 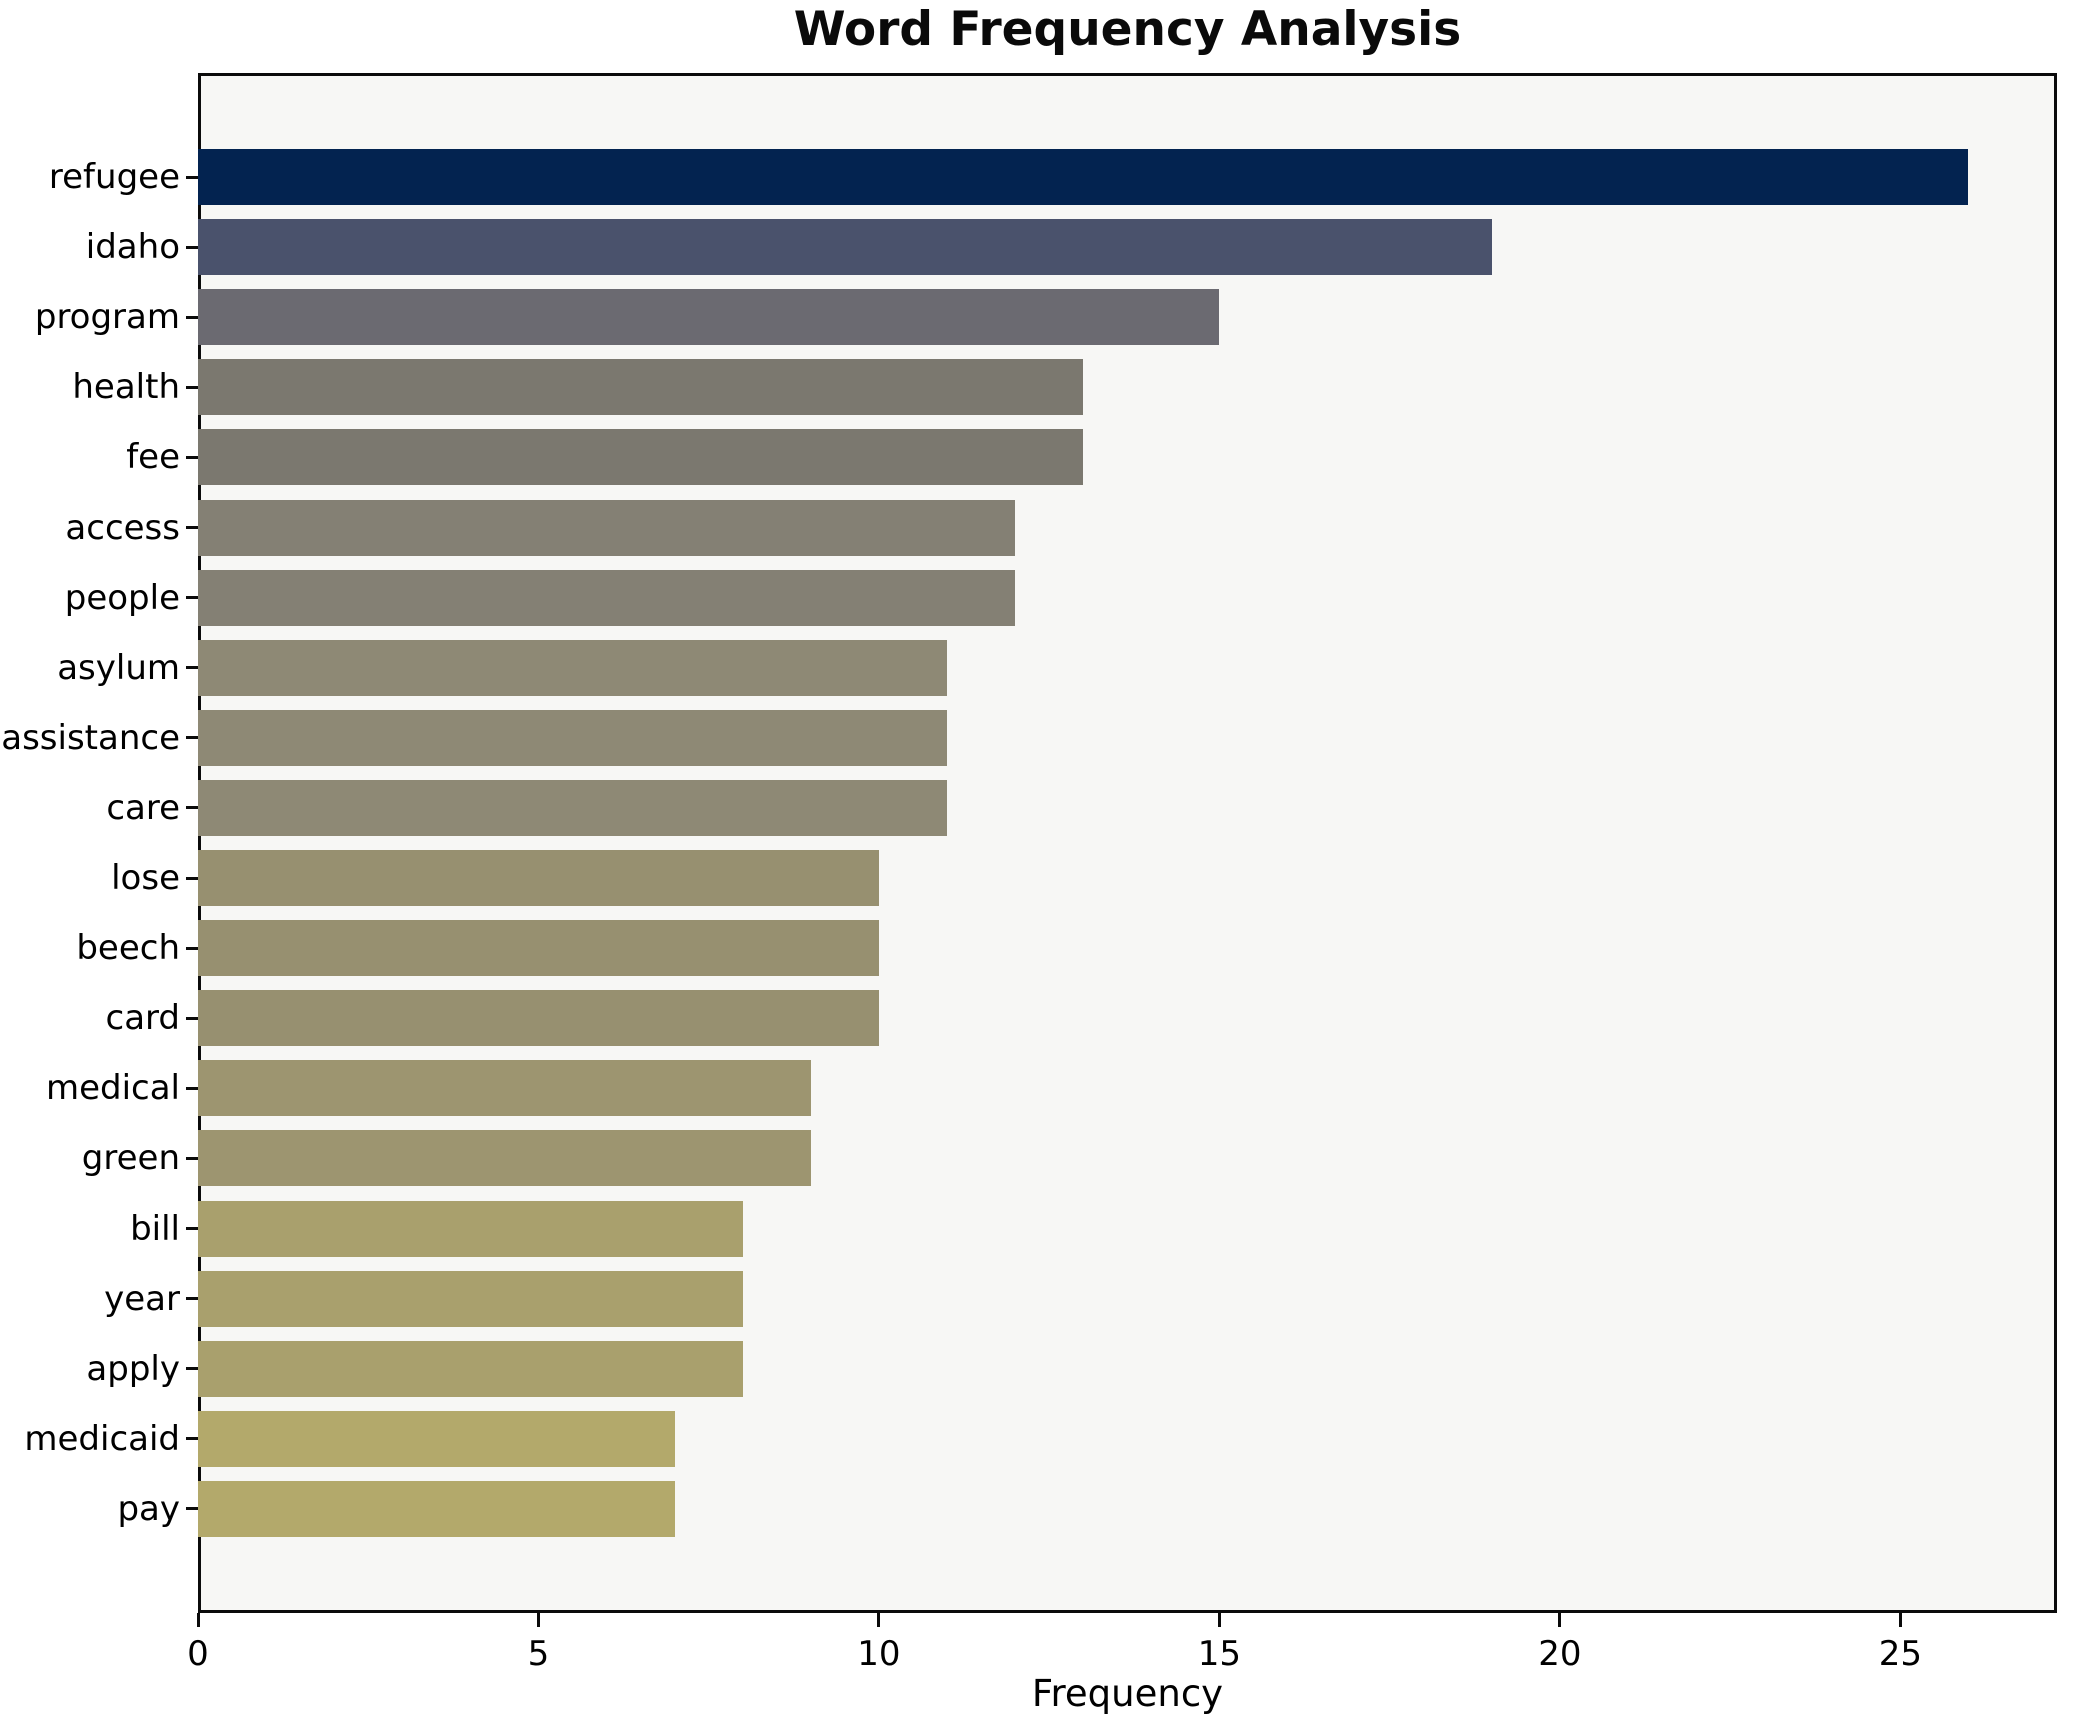 I want to click on bar-pay, so click(x=436, y=1508).